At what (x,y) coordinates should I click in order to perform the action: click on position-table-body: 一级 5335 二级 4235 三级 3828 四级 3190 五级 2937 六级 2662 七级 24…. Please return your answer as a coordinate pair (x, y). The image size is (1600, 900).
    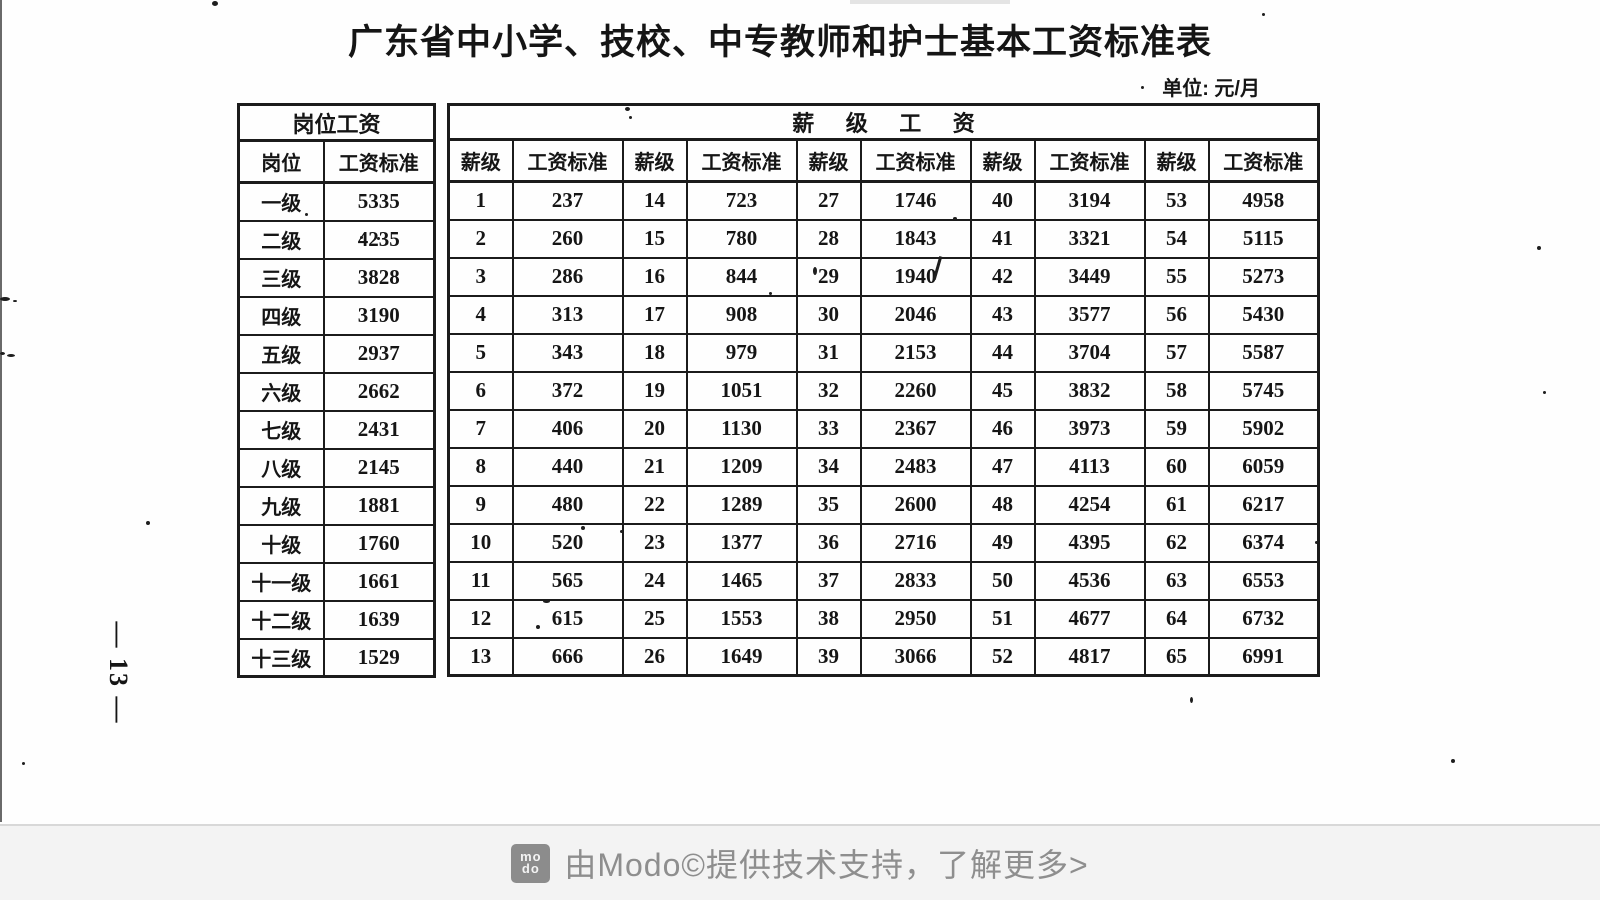
    Looking at the image, I should click on (336, 429).